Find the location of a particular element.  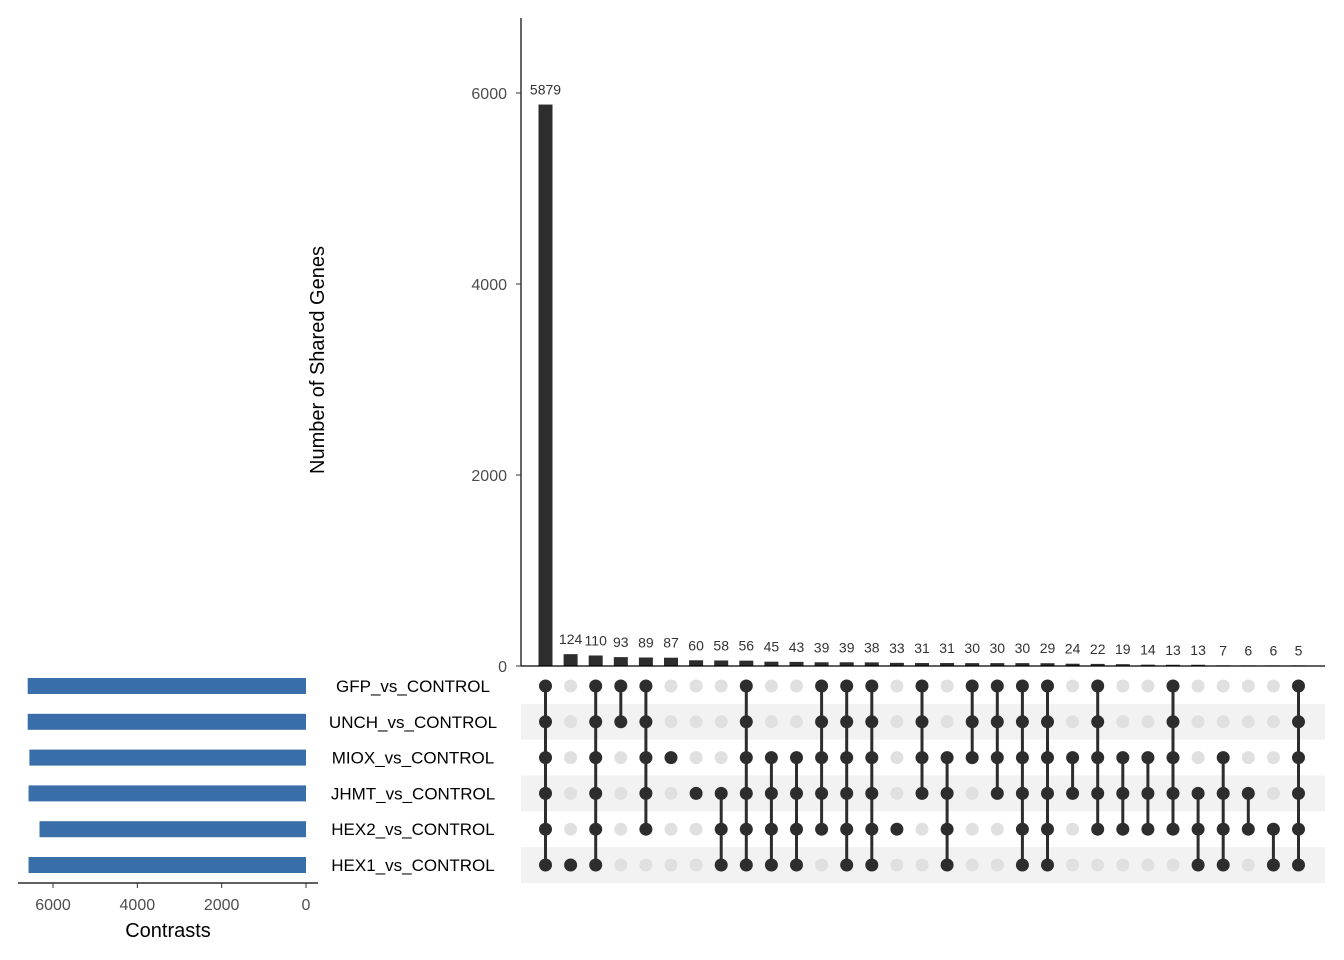

set-size-tick-label: 4000 is located at coordinates (138, 905).